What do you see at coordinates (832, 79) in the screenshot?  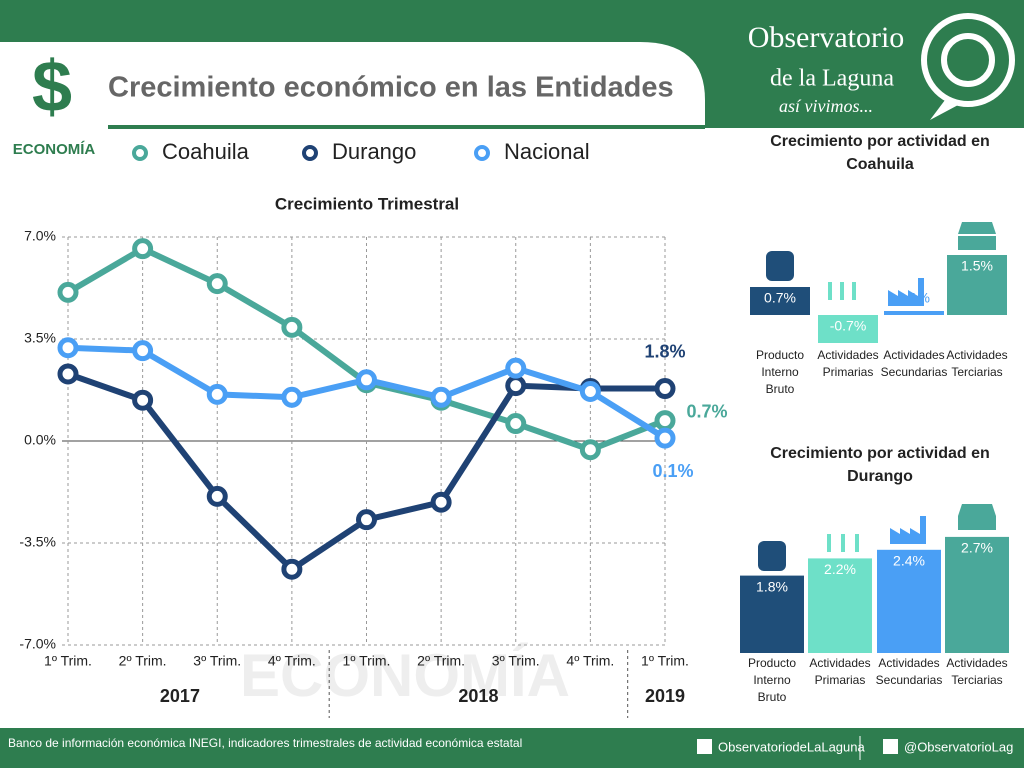 I see `brand-line2: de la Laguna` at bounding box center [832, 79].